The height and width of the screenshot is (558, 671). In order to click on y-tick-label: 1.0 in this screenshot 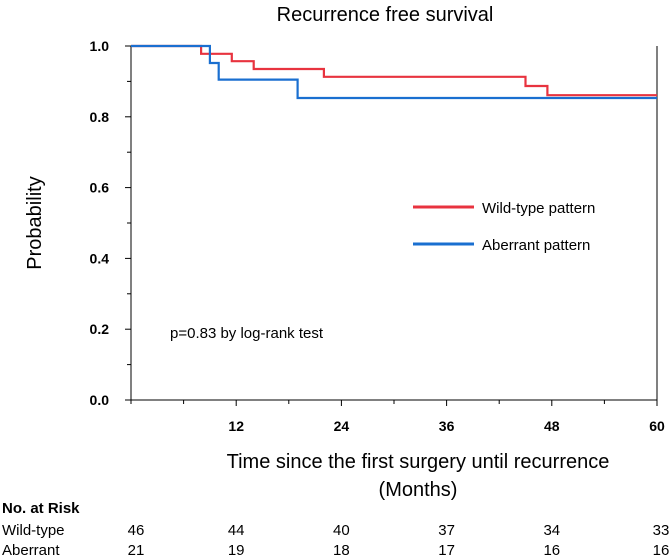, I will do `click(100, 46)`.